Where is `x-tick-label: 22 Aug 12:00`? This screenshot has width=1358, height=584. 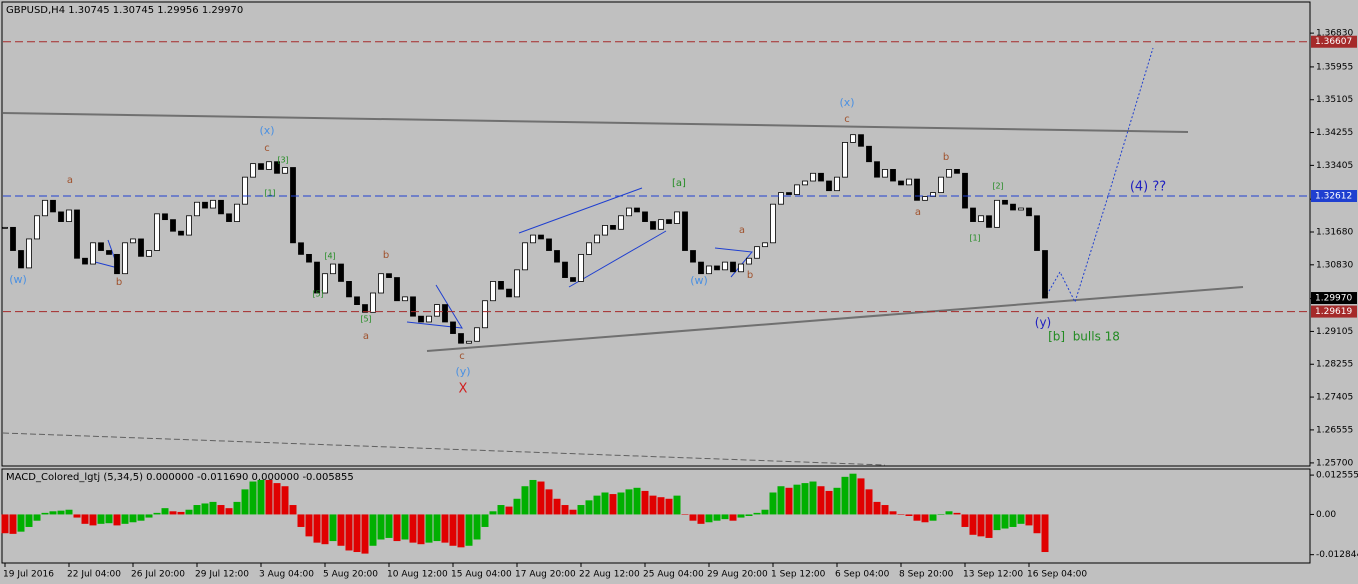 x-tick-label: 22 Aug 12:00 is located at coordinates (609, 575).